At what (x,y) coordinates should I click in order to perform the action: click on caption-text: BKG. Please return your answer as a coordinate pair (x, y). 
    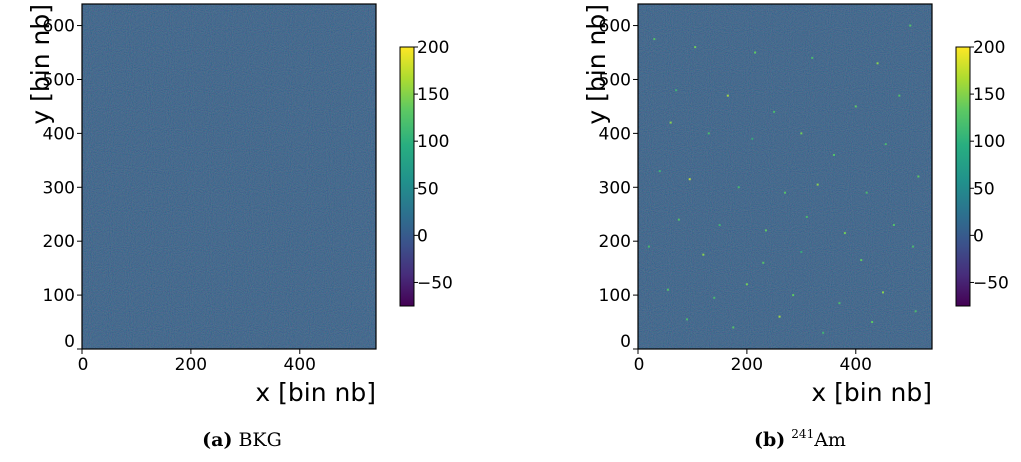
    Looking at the image, I should click on (259, 440).